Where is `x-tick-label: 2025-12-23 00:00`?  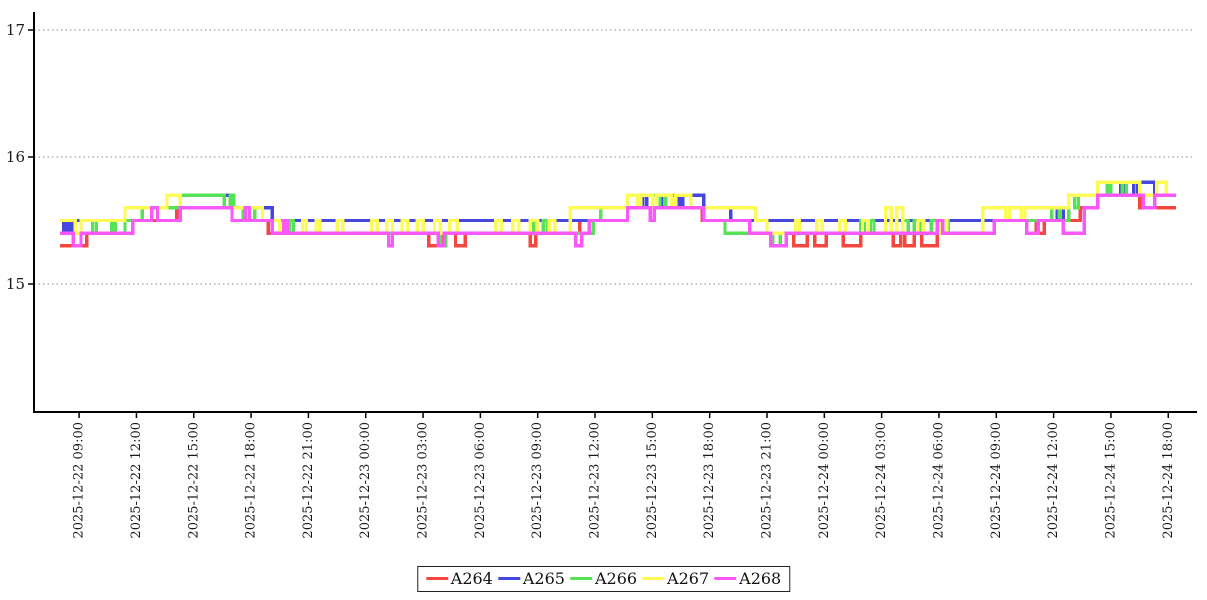
x-tick-label: 2025-12-23 00:00 is located at coordinates (365, 480).